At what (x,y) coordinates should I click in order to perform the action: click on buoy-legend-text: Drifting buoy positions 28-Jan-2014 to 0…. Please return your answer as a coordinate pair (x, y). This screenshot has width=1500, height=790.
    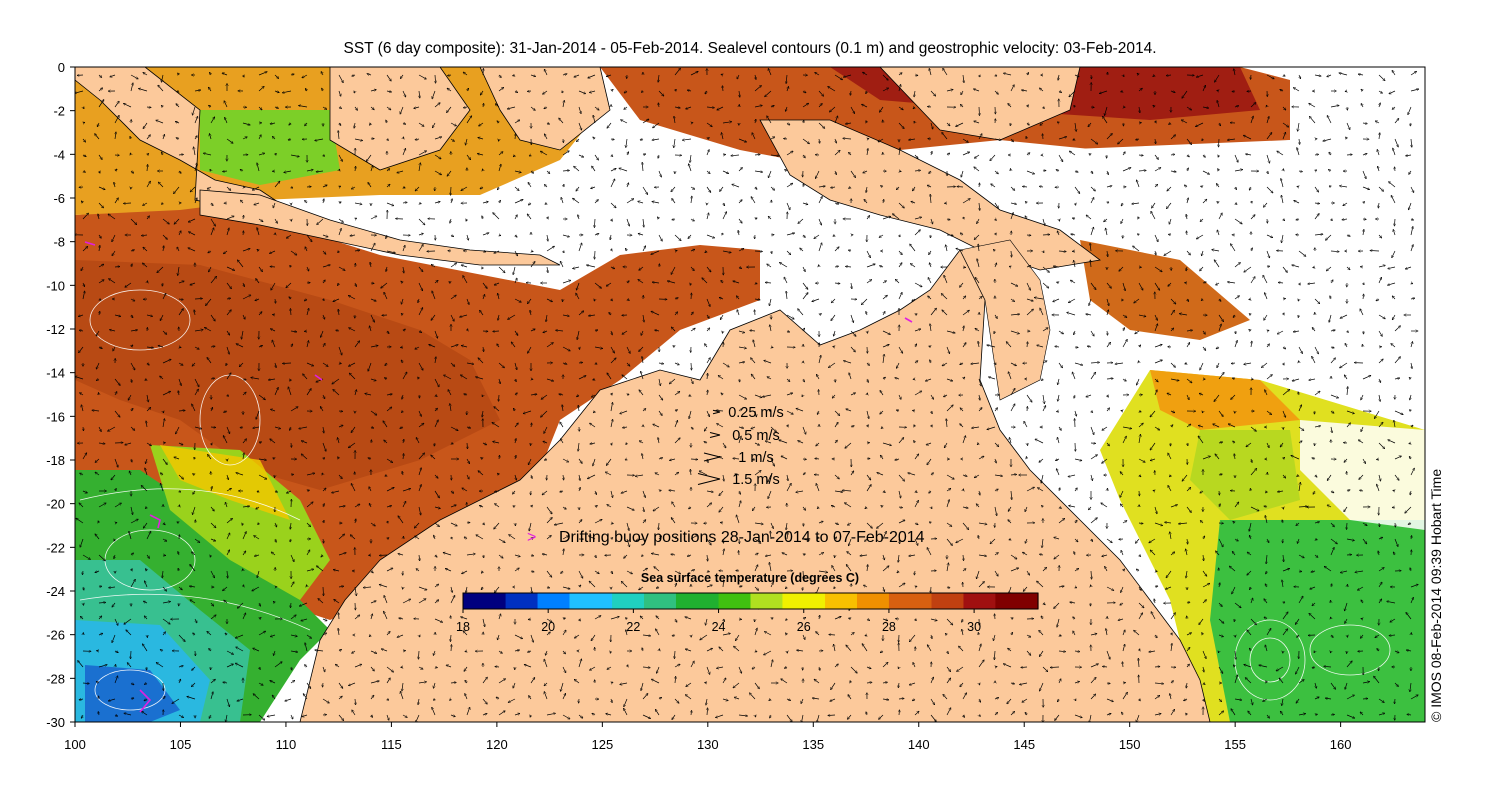
    Looking at the image, I should click on (742, 537).